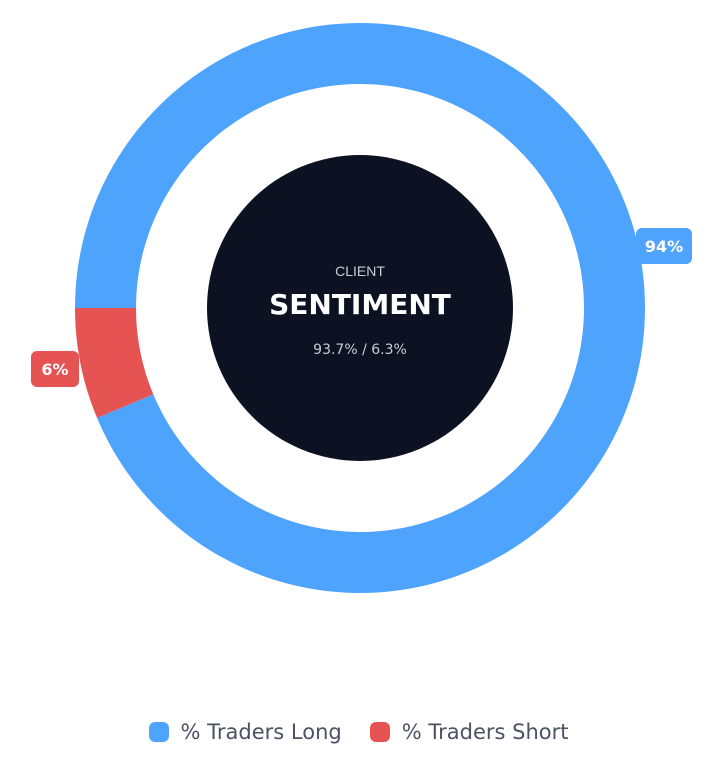 The height and width of the screenshot is (761, 717). Describe the element at coordinates (158, 732) in the screenshot. I see `legend-swatch-long` at that location.